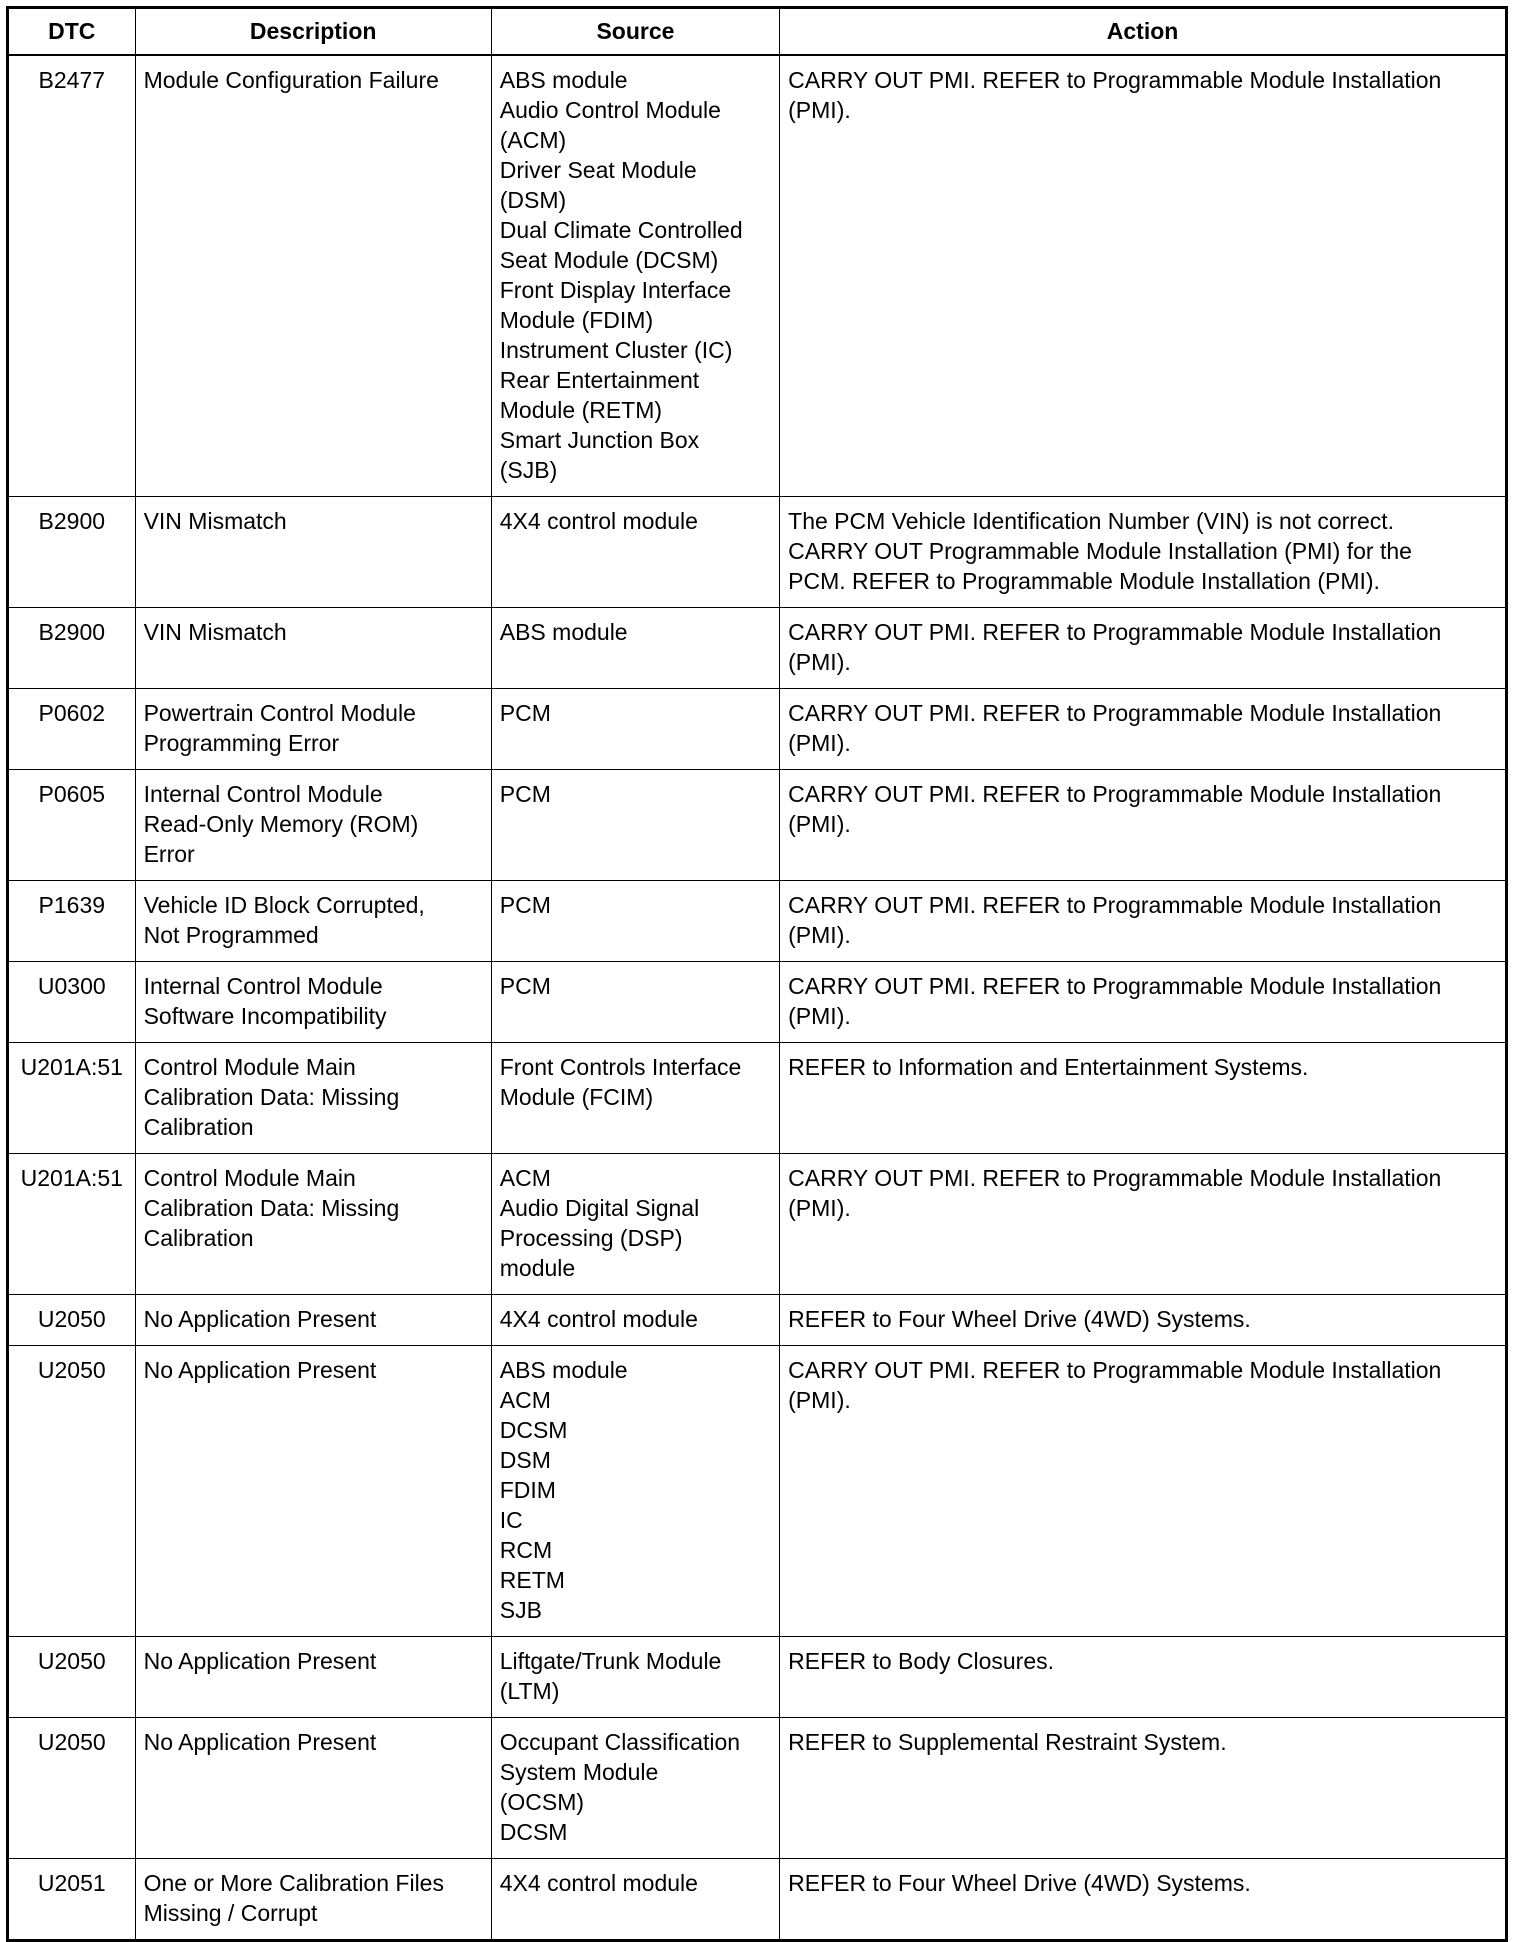 Image resolution: width=1520 pixels, height=1942 pixels. I want to click on source-cell: ABS module ACM DCSM DSM FDIM IC RCM RETM SJB, so click(635, 1491).